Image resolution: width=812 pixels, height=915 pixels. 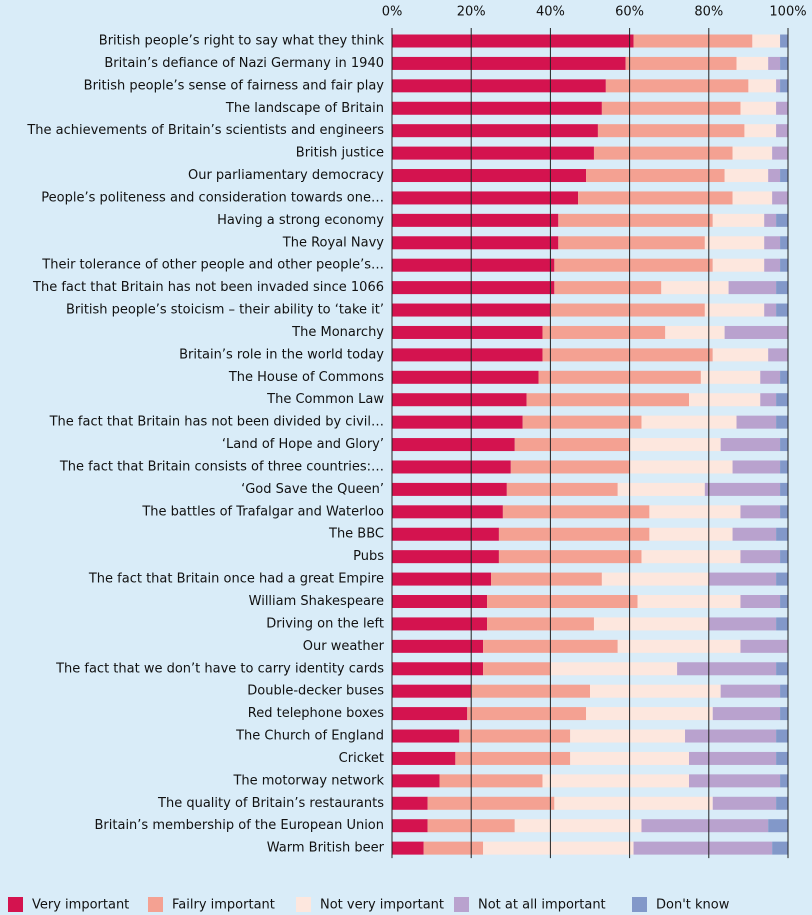 What do you see at coordinates (308, 780) in the screenshot?
I see `category-label: The motorway network` at bounding box center [308, 780].